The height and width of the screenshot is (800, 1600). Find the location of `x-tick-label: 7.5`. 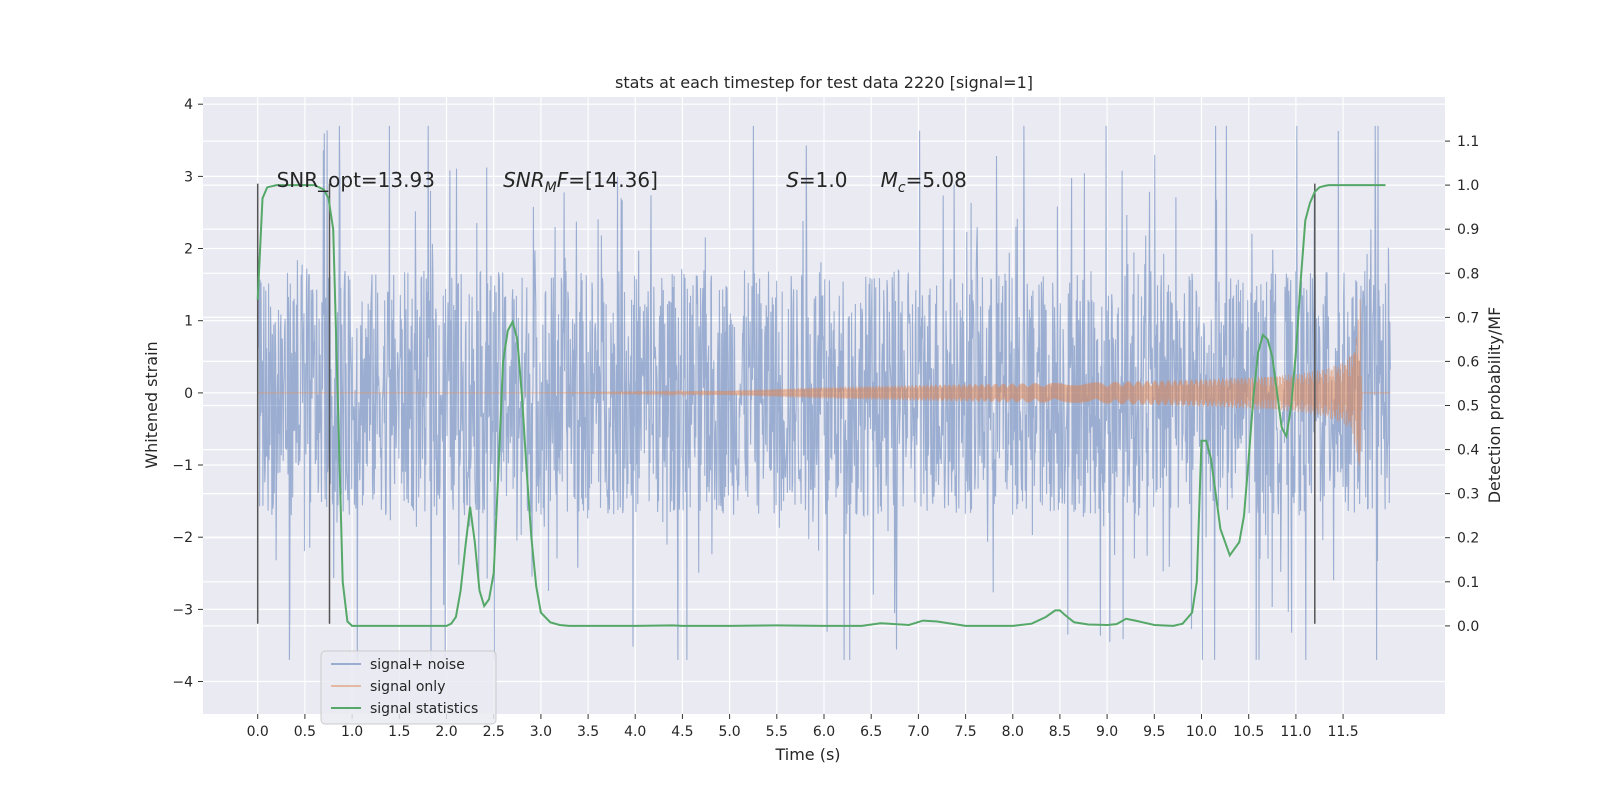

x-tick-label: 7.5 is located at coordinates (965, 732).